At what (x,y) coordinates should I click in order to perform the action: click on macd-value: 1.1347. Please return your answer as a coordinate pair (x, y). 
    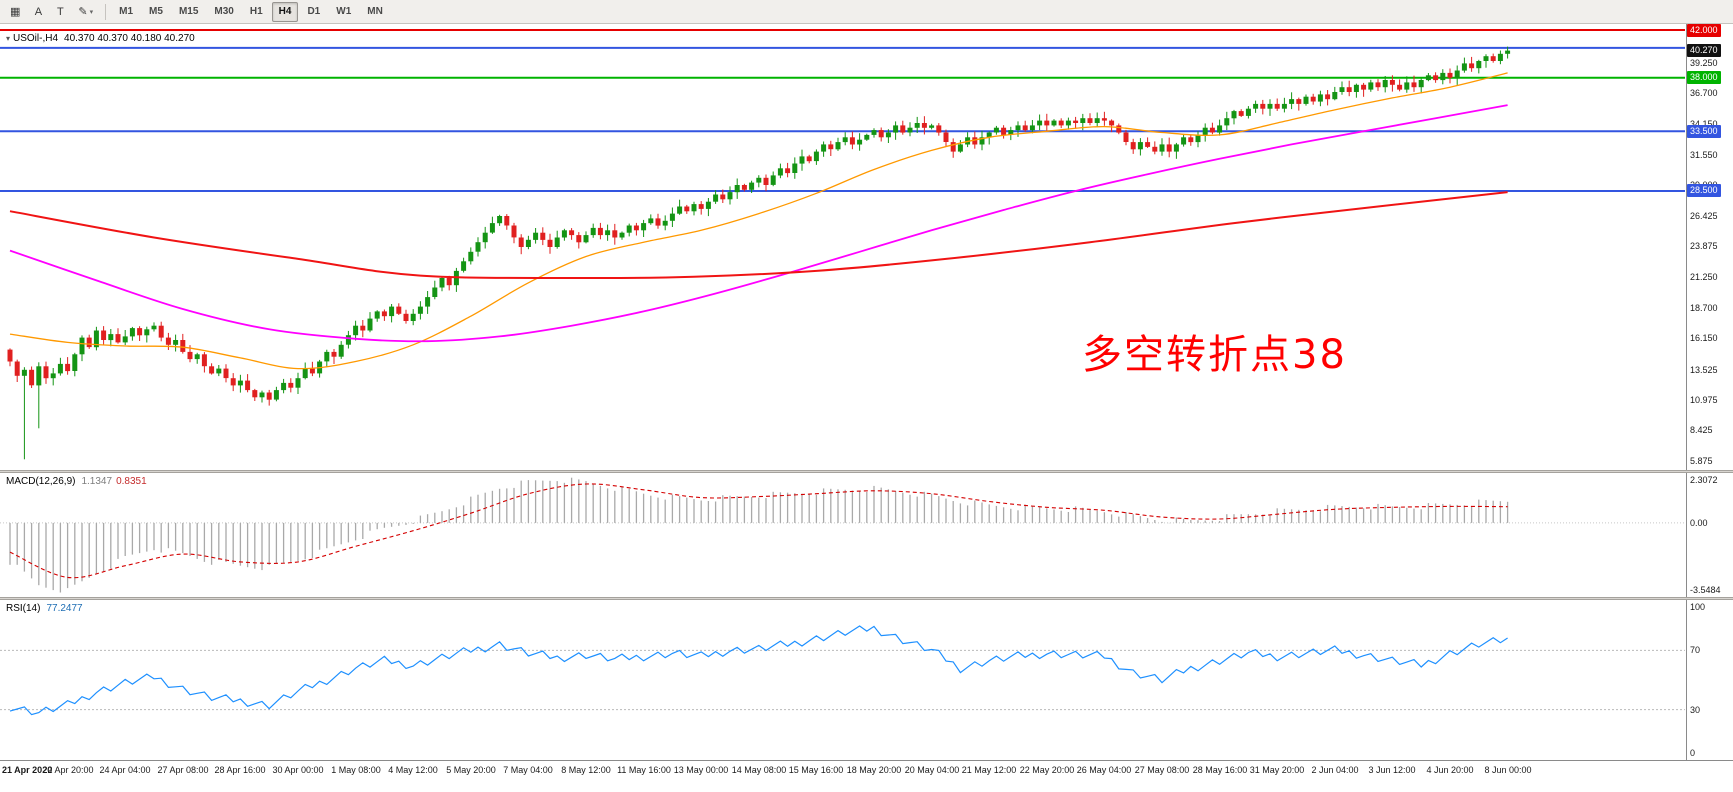
    Looking at the image, I should click on (97, 481).